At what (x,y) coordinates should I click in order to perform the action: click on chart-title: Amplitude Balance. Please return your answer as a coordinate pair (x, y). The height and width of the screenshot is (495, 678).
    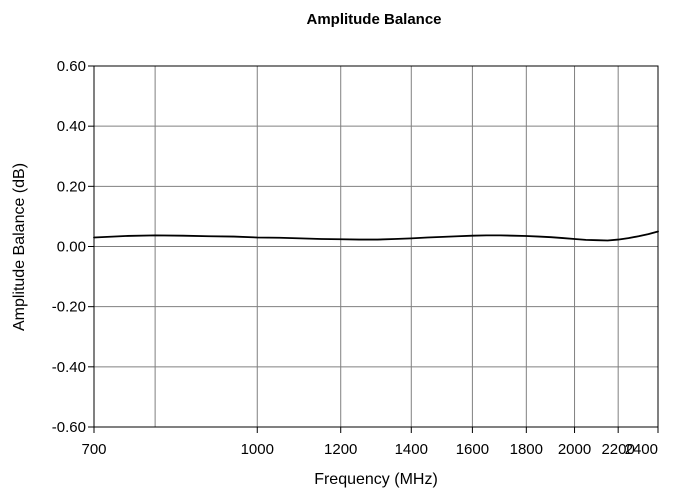
    Looking at the image, I should click on (373, 19).